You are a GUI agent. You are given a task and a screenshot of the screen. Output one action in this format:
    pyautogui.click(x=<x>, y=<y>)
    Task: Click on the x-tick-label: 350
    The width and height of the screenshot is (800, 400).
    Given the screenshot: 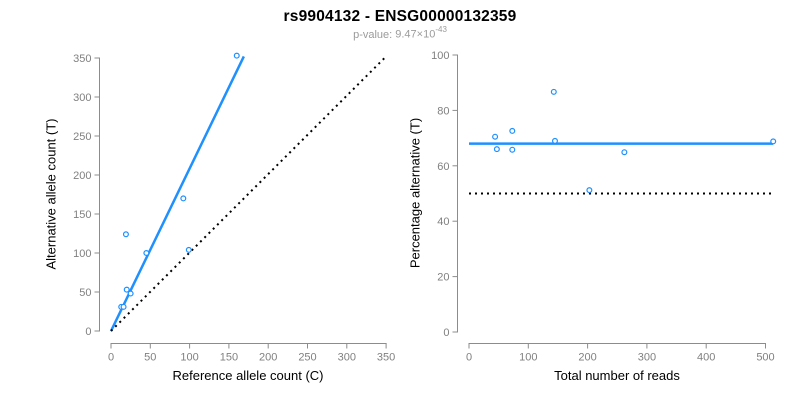 What is the action you would take?
    pyautogui.click(x=386, y=358)
    